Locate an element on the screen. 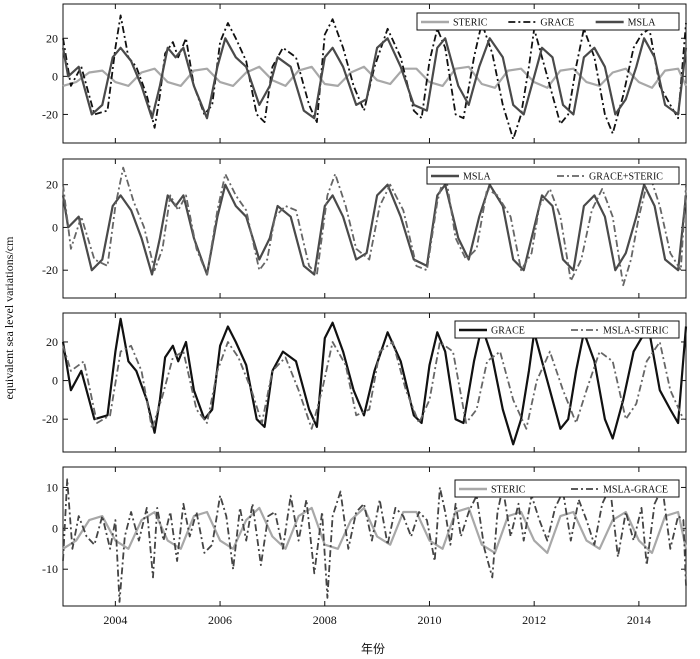  legend: GRACE MSLA-STERIC is located at coordinates (567, 329).